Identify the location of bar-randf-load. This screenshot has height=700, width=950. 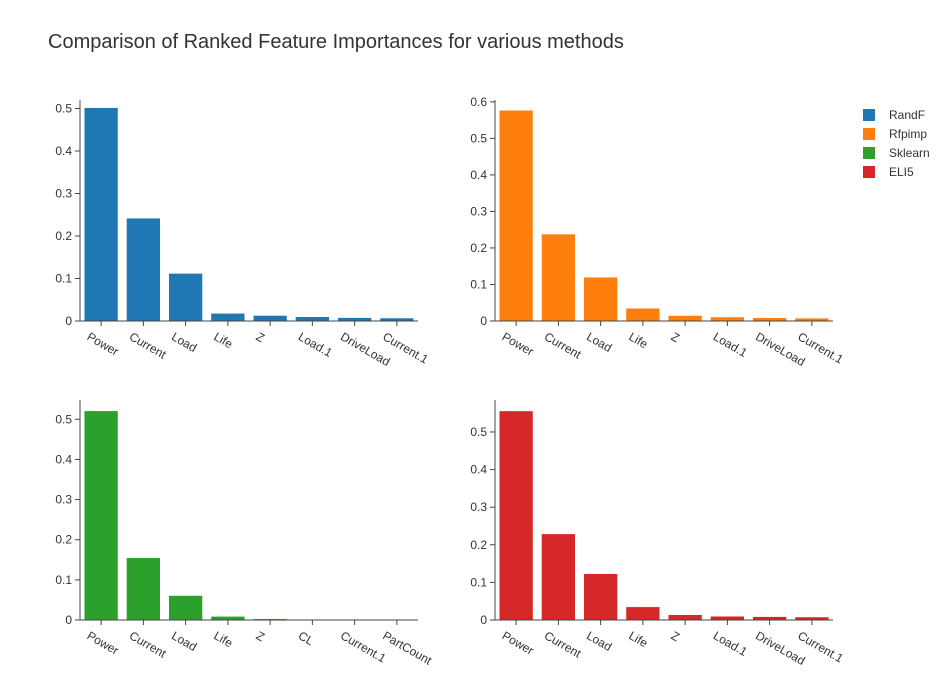
(185, 297).